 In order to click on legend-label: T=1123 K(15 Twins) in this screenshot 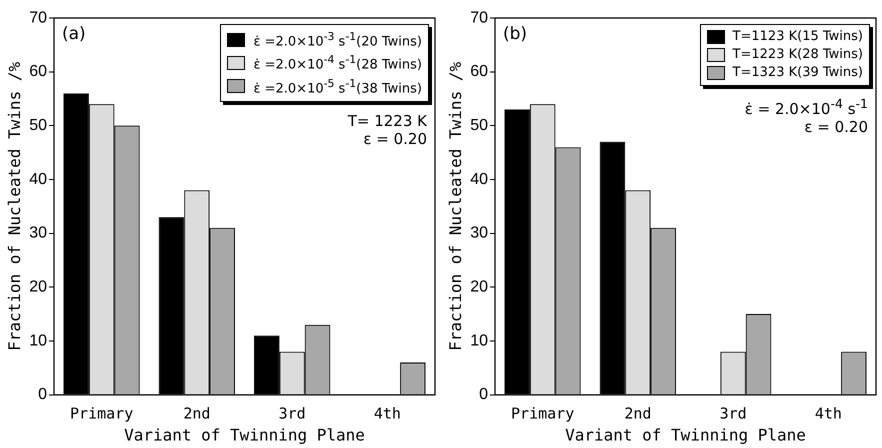, I will do `click(797, 37)`.